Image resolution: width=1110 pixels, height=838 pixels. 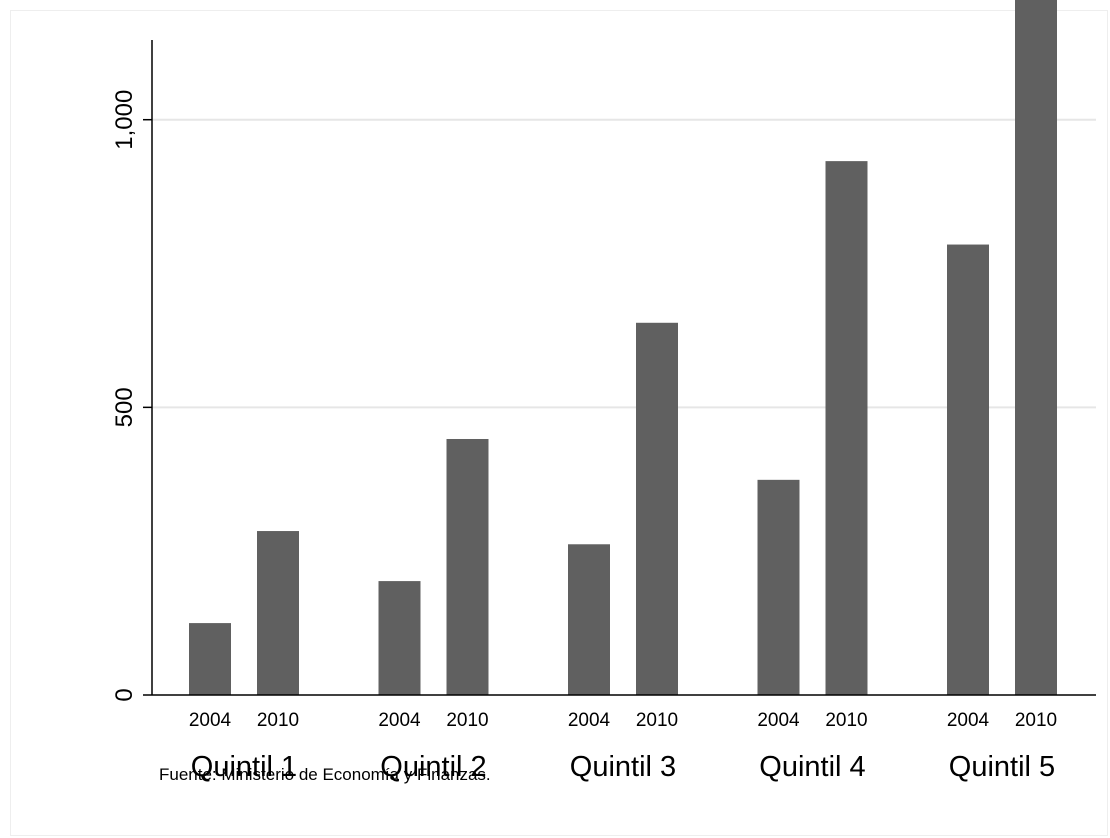 What do you see at coordinates (623, 767) in the screenshot?
I see `category-label: Quintil 3` at bounding box center [623, 767].